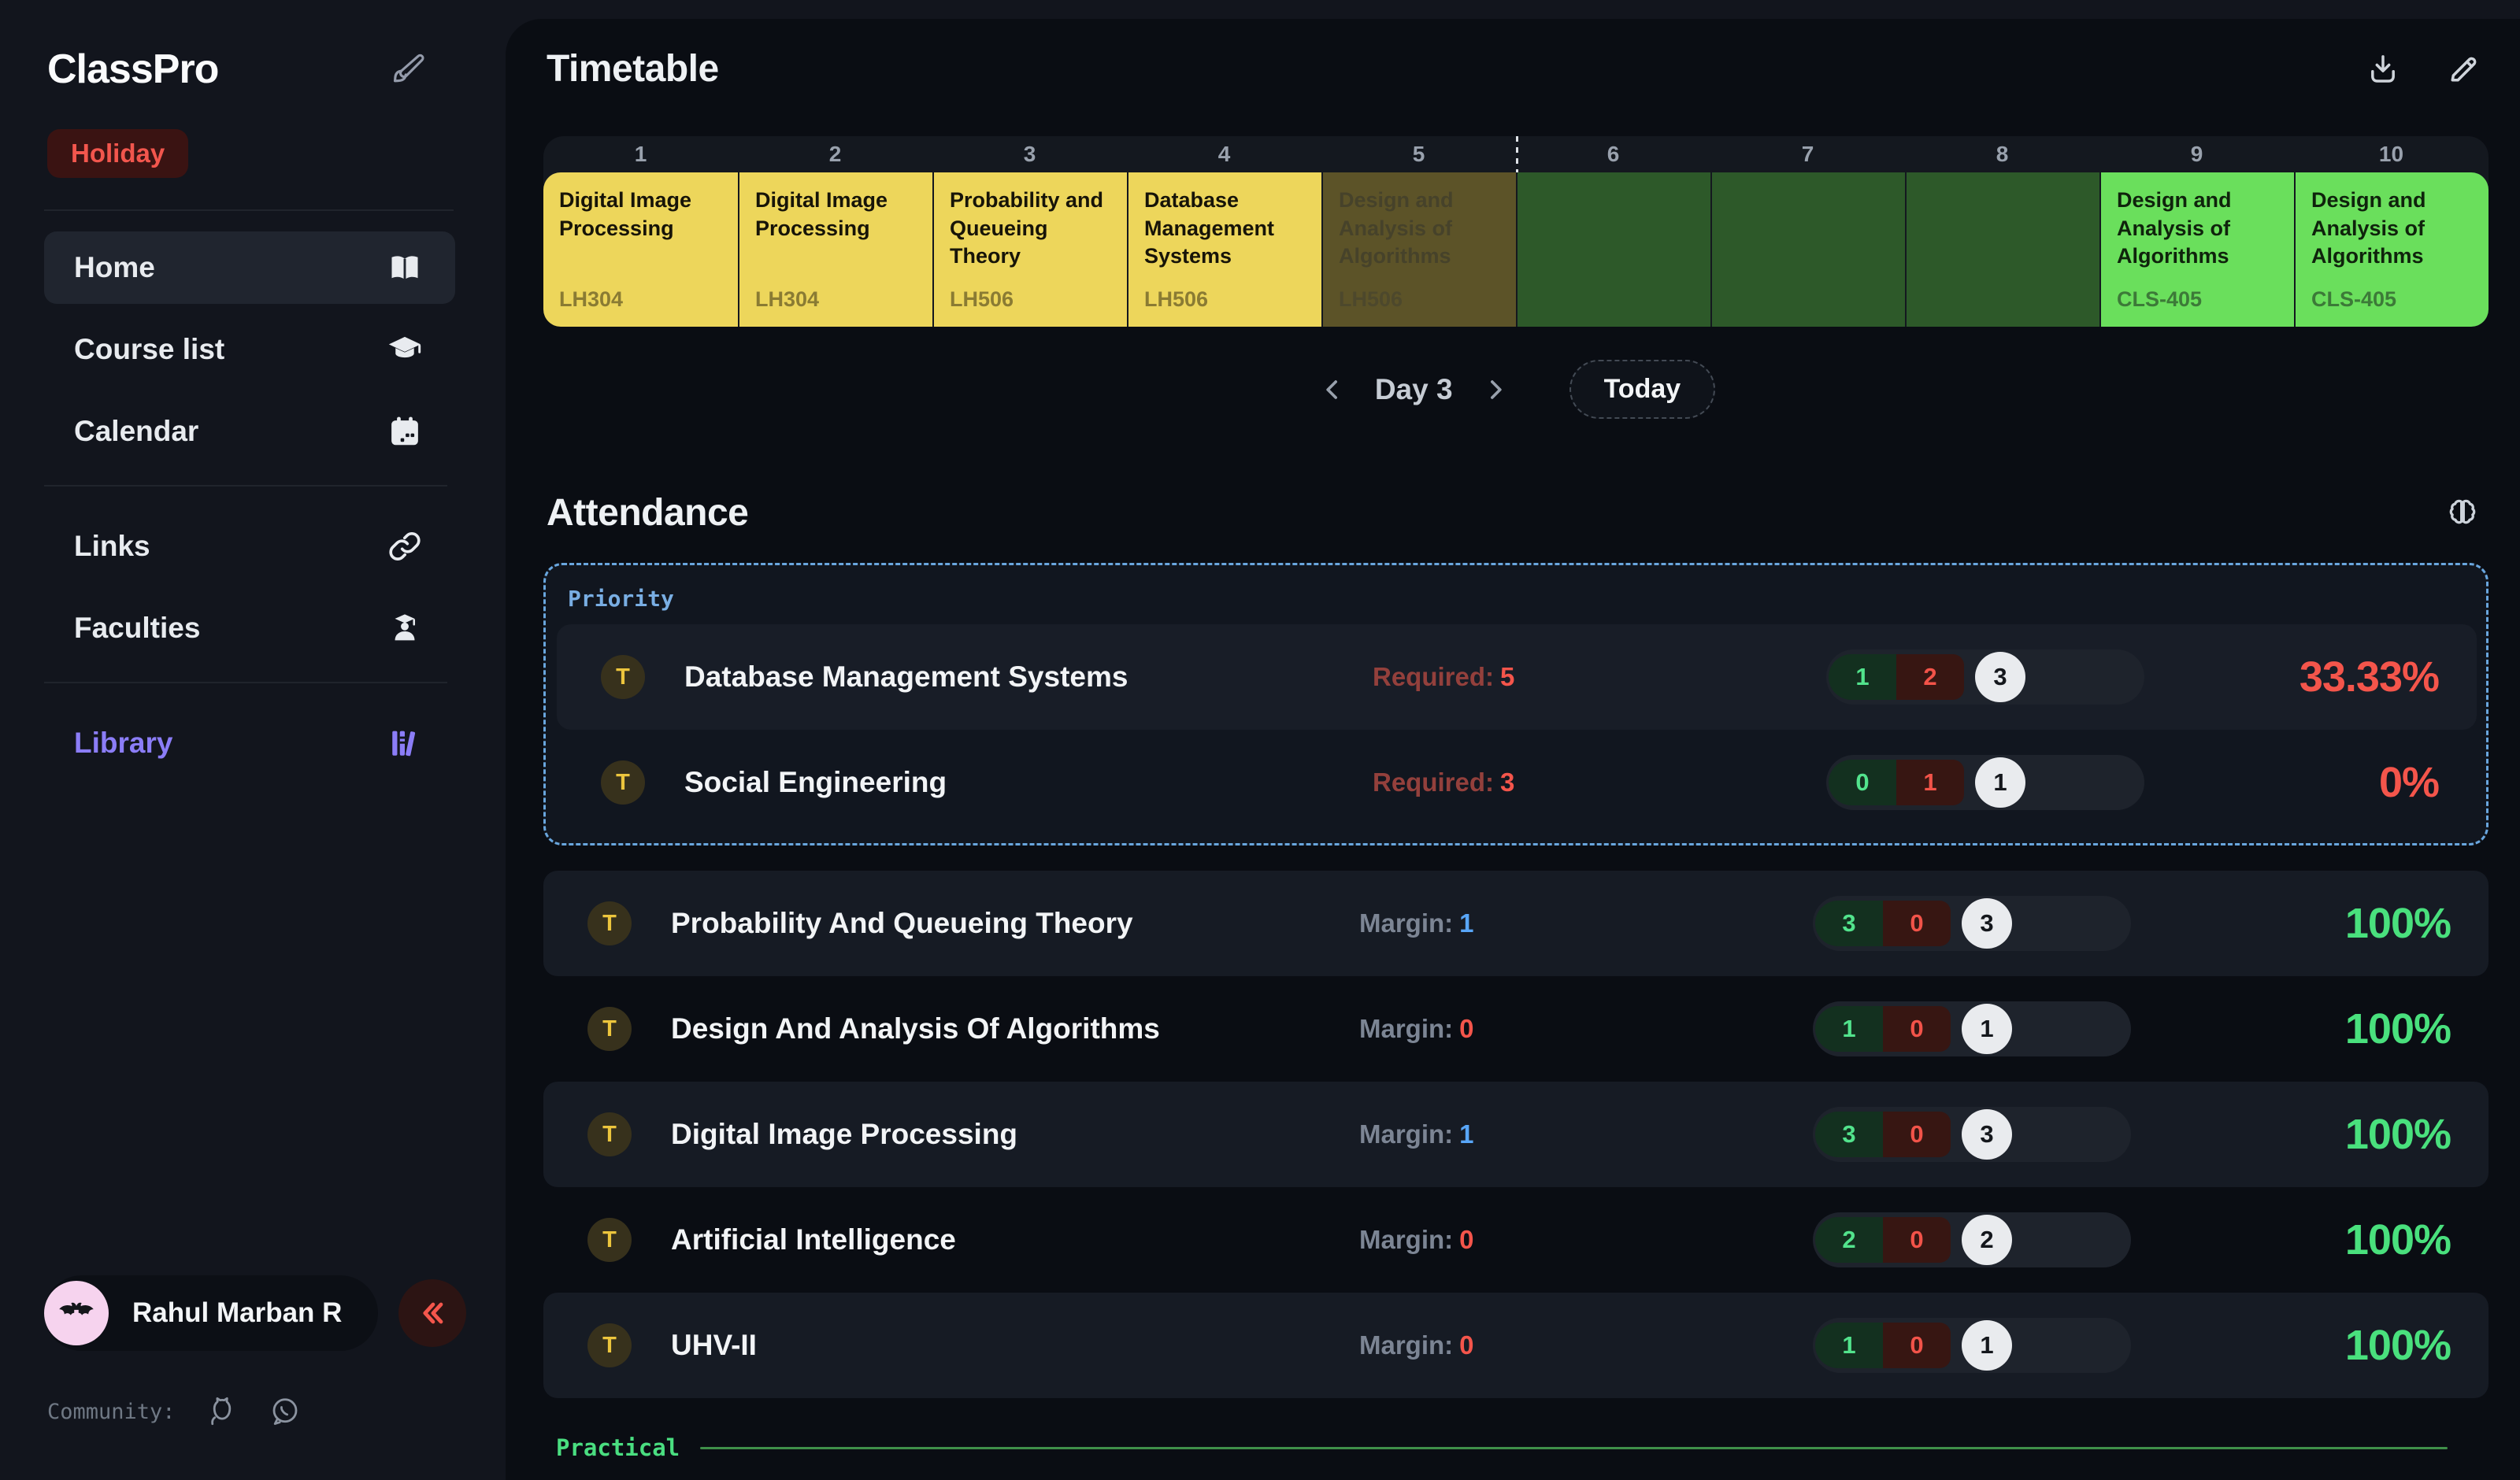 Image resolution: width=2520 pixels, height=1480 pixels. Describe the element at coordinates (2463, 69) in the screenshot. I see `edit-pencil-icon` at that location.